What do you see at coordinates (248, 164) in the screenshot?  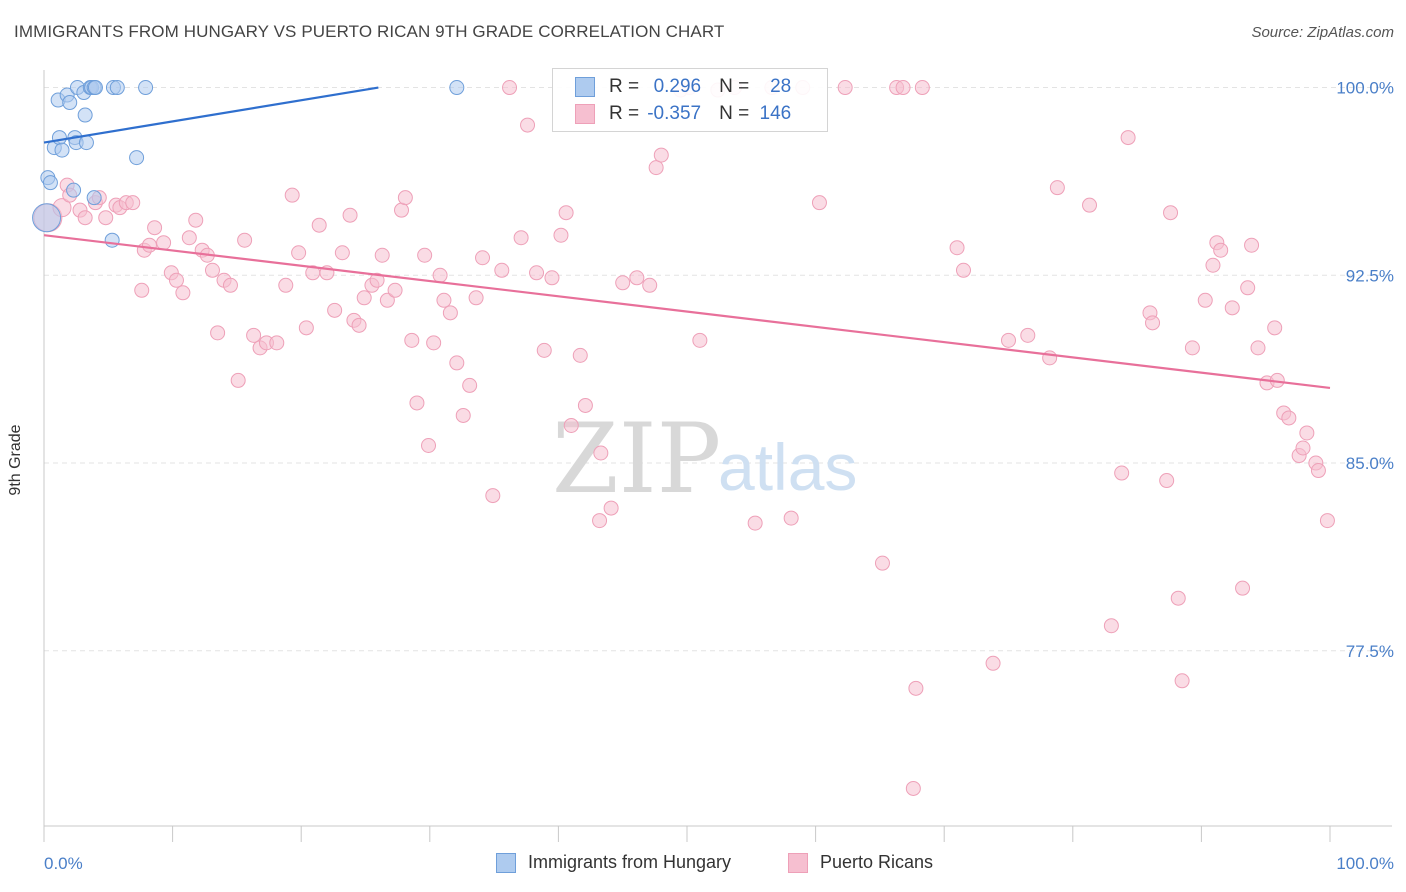 I see `hungary-points` at bounding box center [248, 164].